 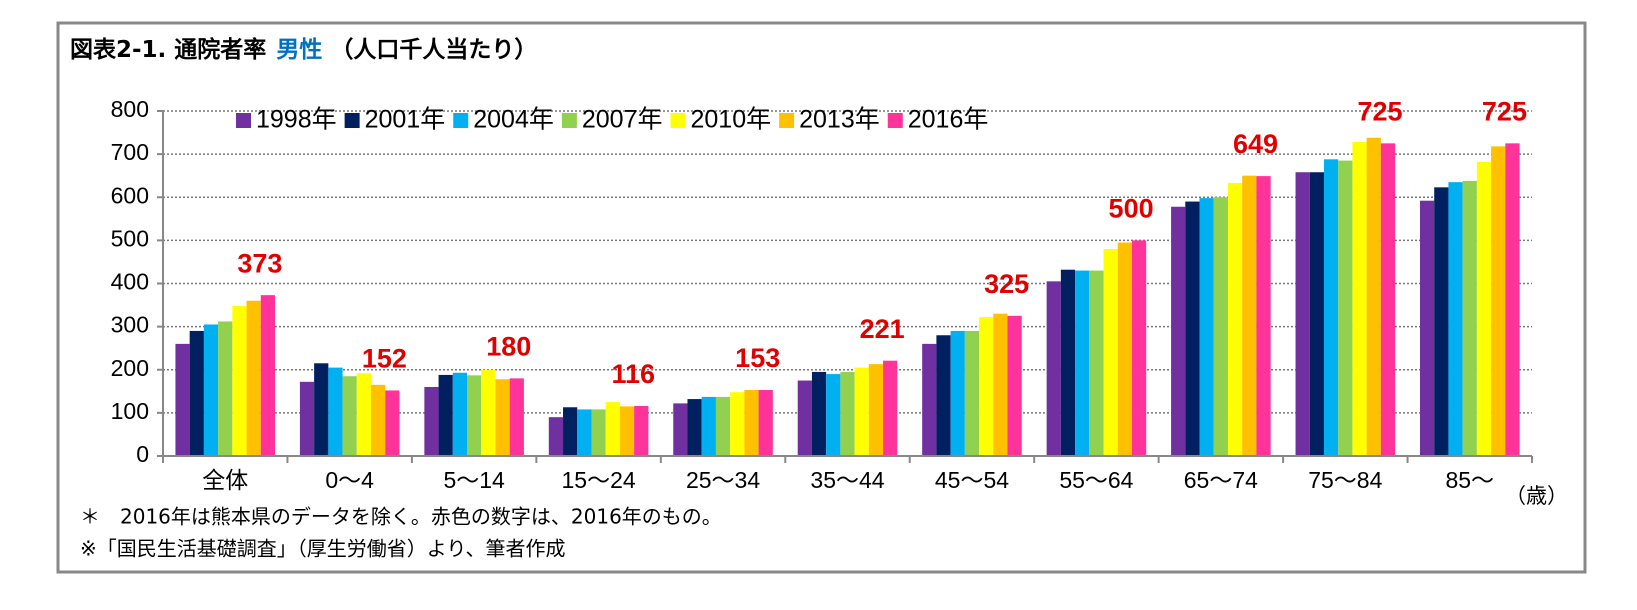 What do you see at coordinates (1221, 480) in the screenshot?
I see `x-tick-label: 65～74` at bounding box center [1221, 480].